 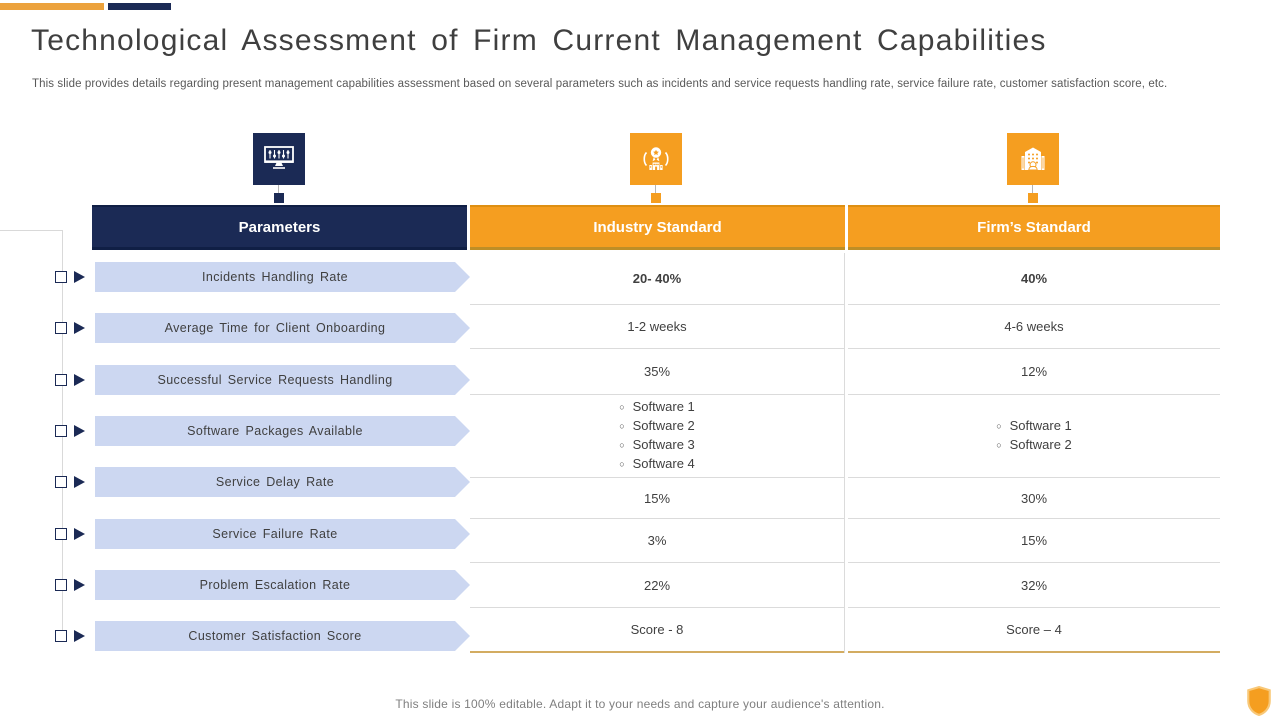 I want to click on parameter-row: Service Delay Rate, so click(x=235, y=482).